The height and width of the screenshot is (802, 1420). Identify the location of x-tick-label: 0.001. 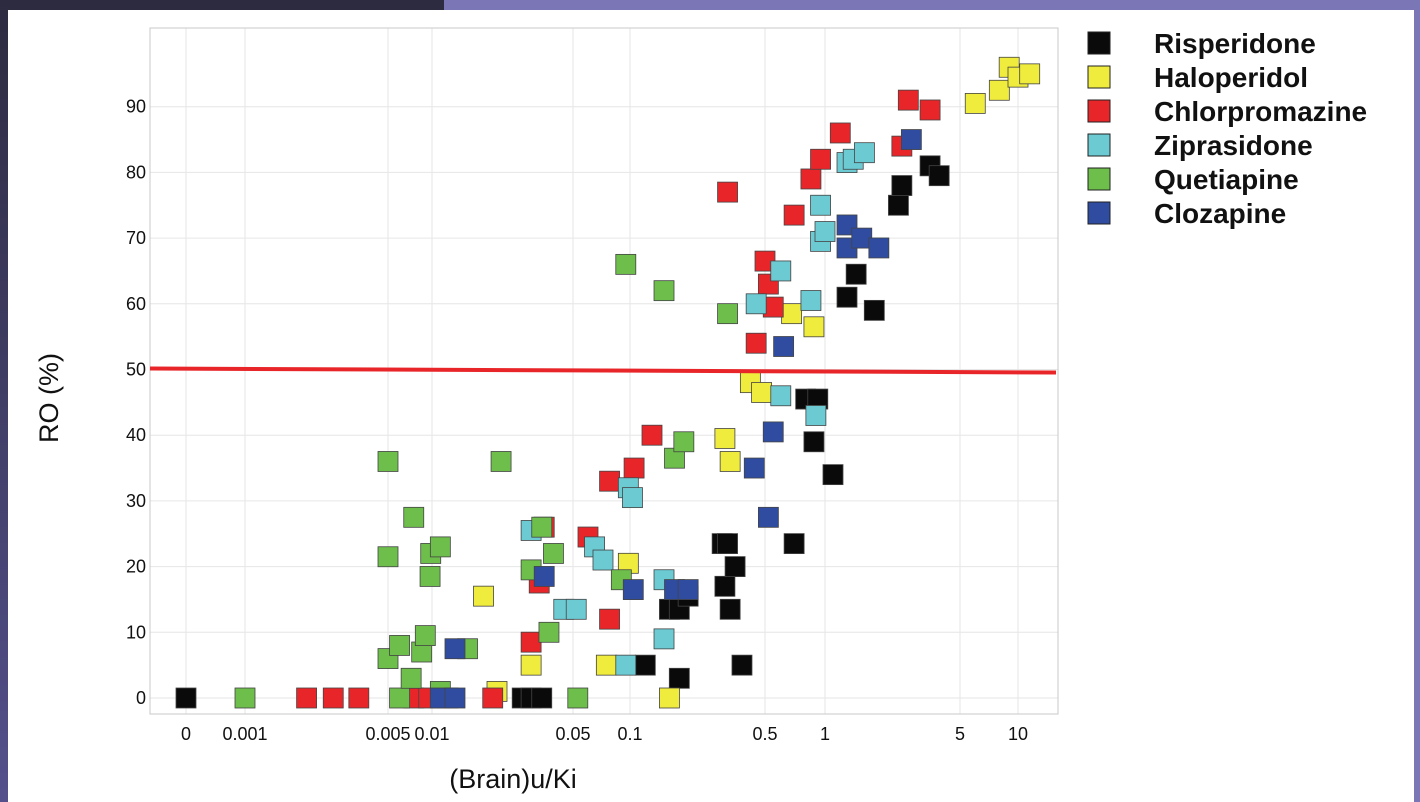
(244, 734).